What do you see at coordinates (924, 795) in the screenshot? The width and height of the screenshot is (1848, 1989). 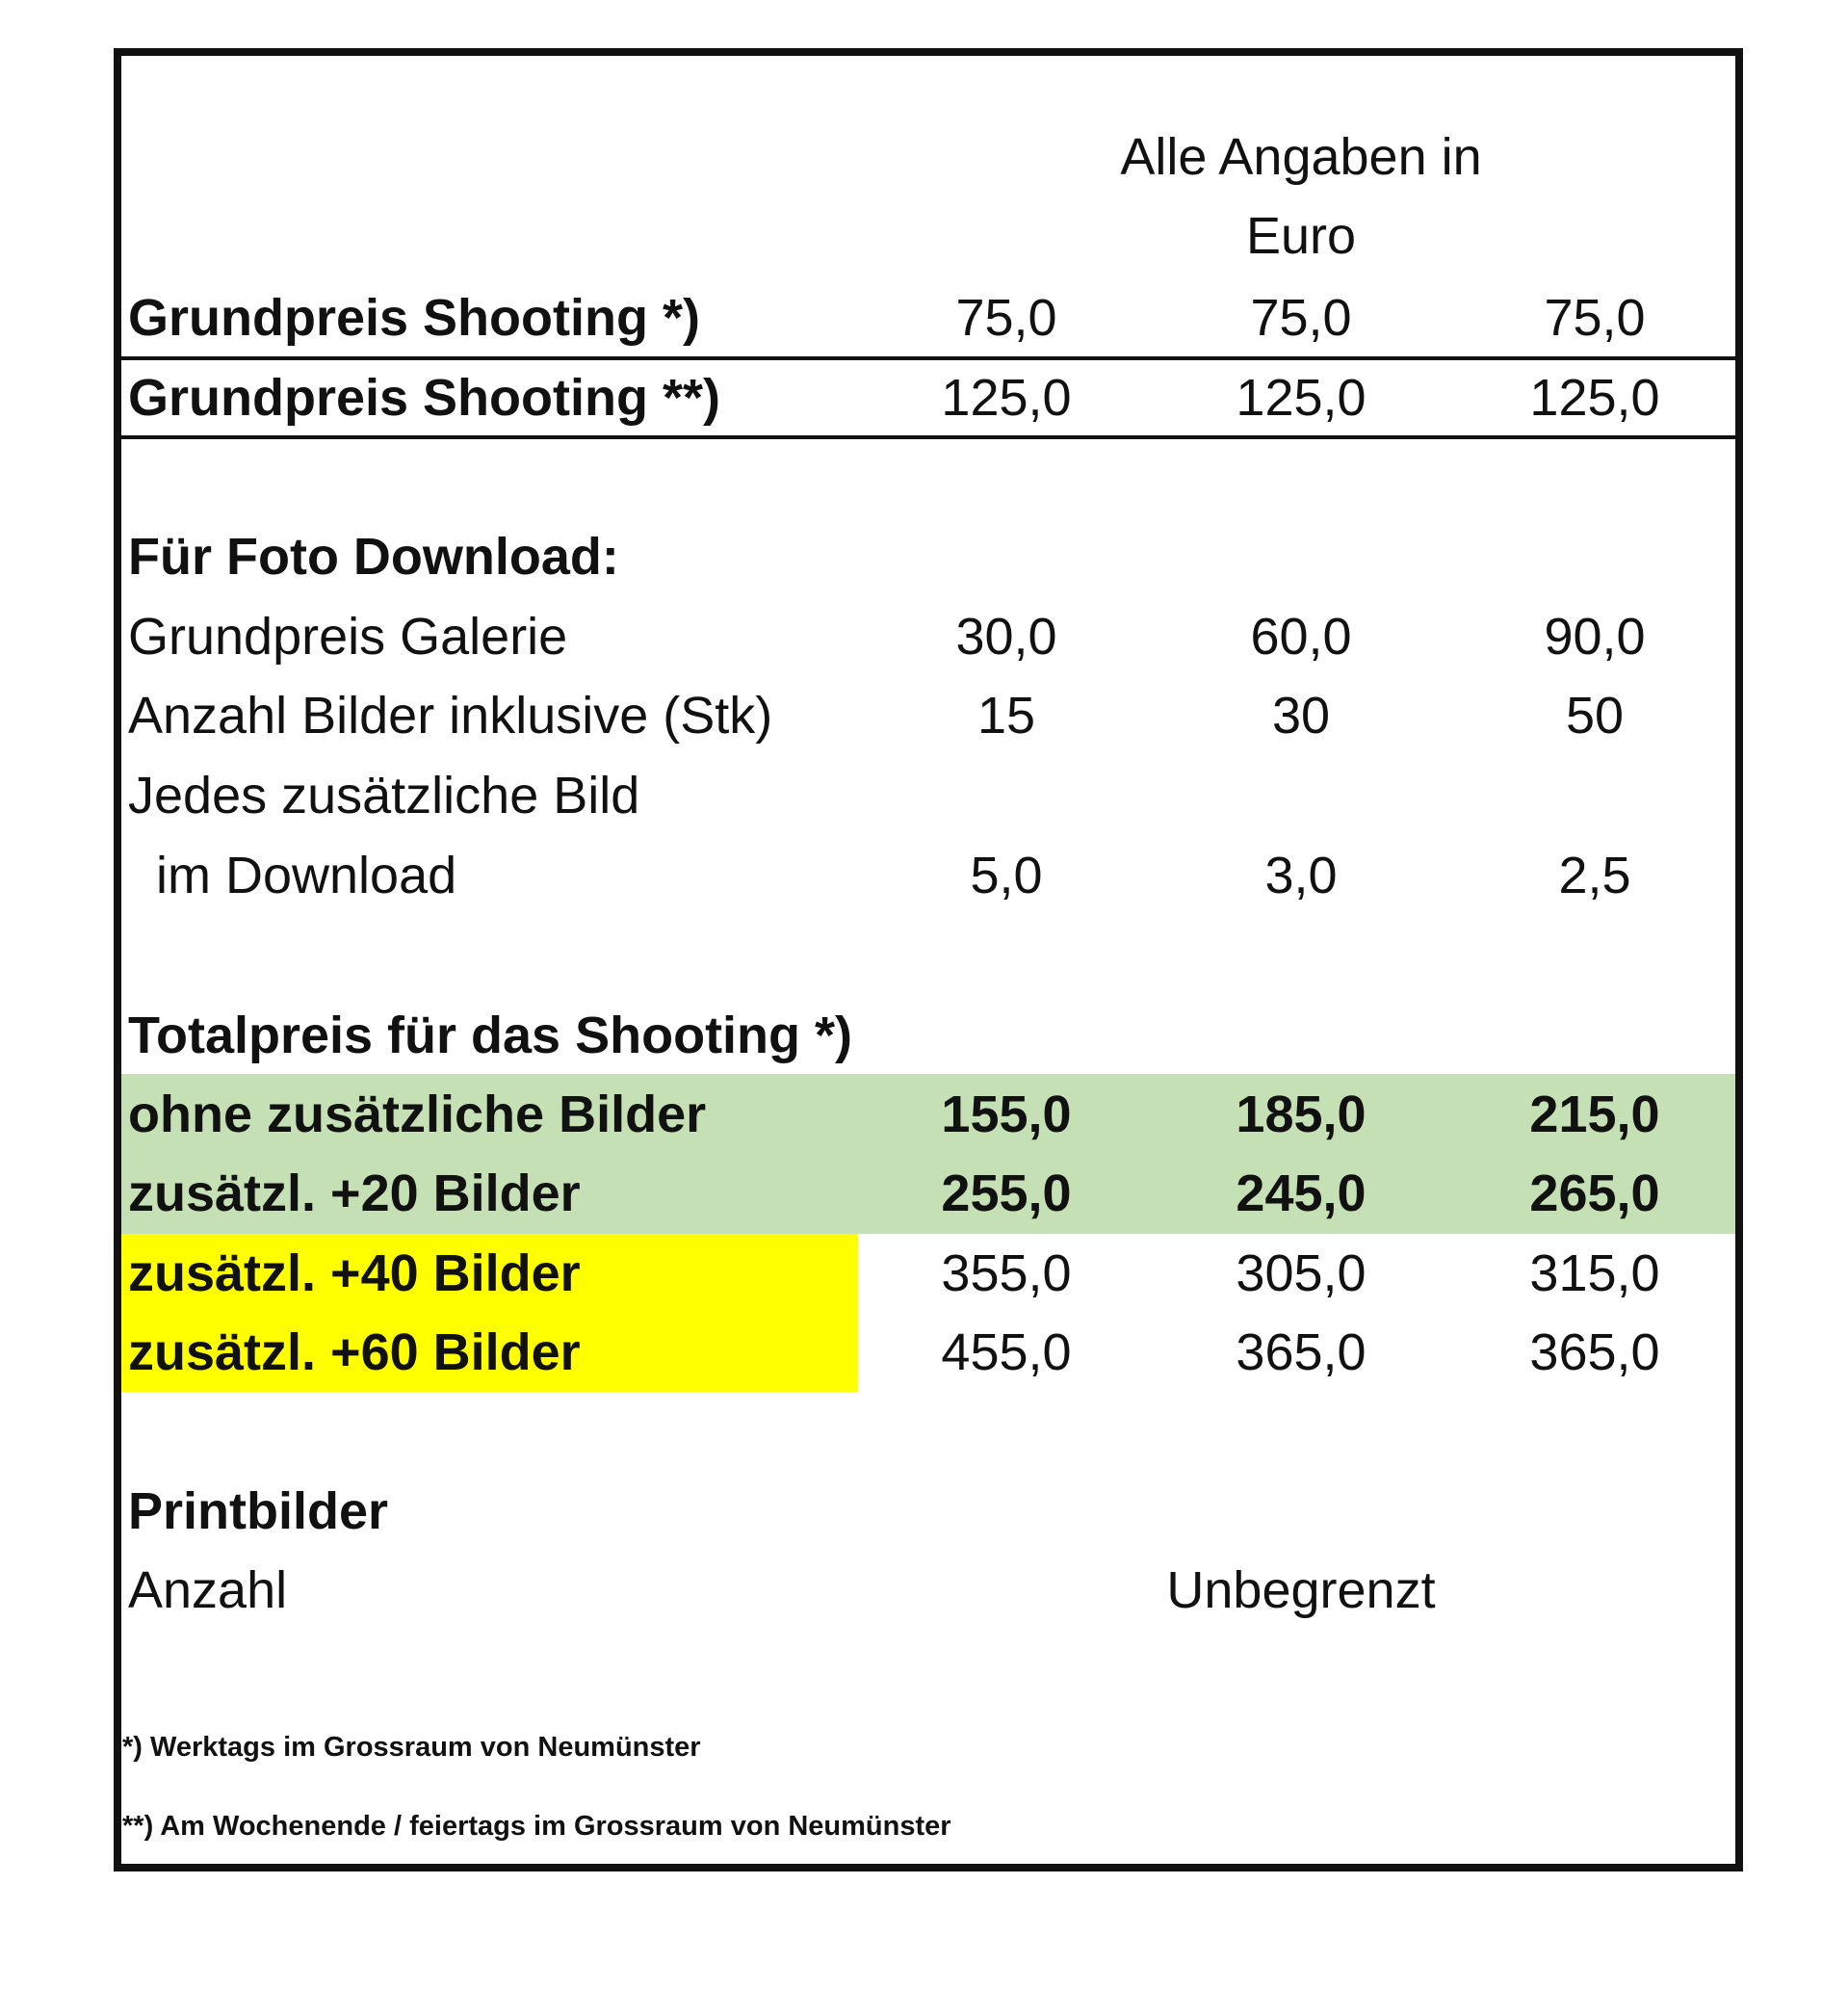 I see `download-row: Jedes zusätzliche Bild` at bounding box center [924, 795].